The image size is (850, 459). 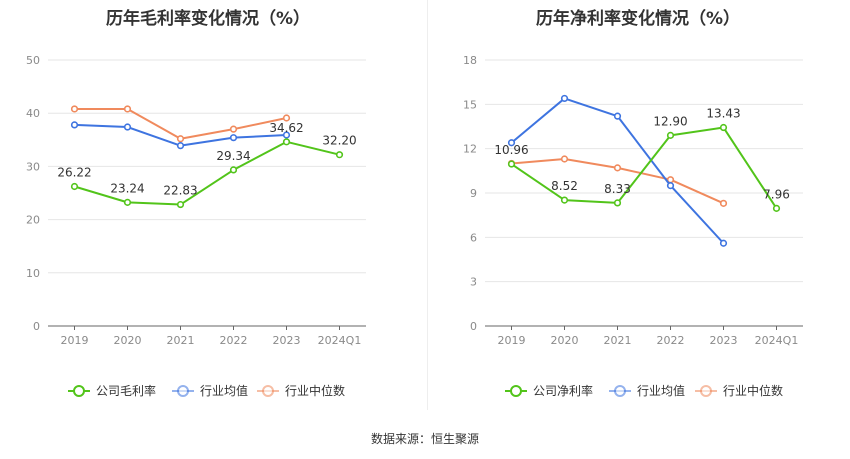 I want to click on data-label: 32.20, so click(x=339, y=141).